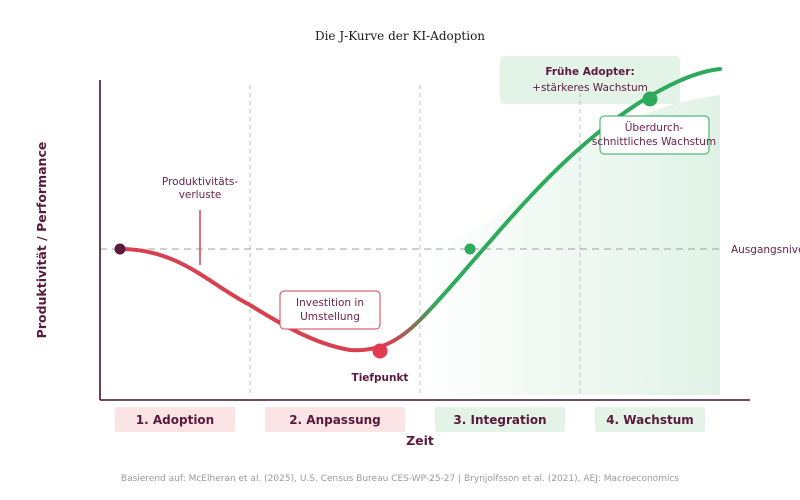  Describe the element at coordinates (420, 440) in the screenshot. I see `x-axis-title: Zeit` at that location.